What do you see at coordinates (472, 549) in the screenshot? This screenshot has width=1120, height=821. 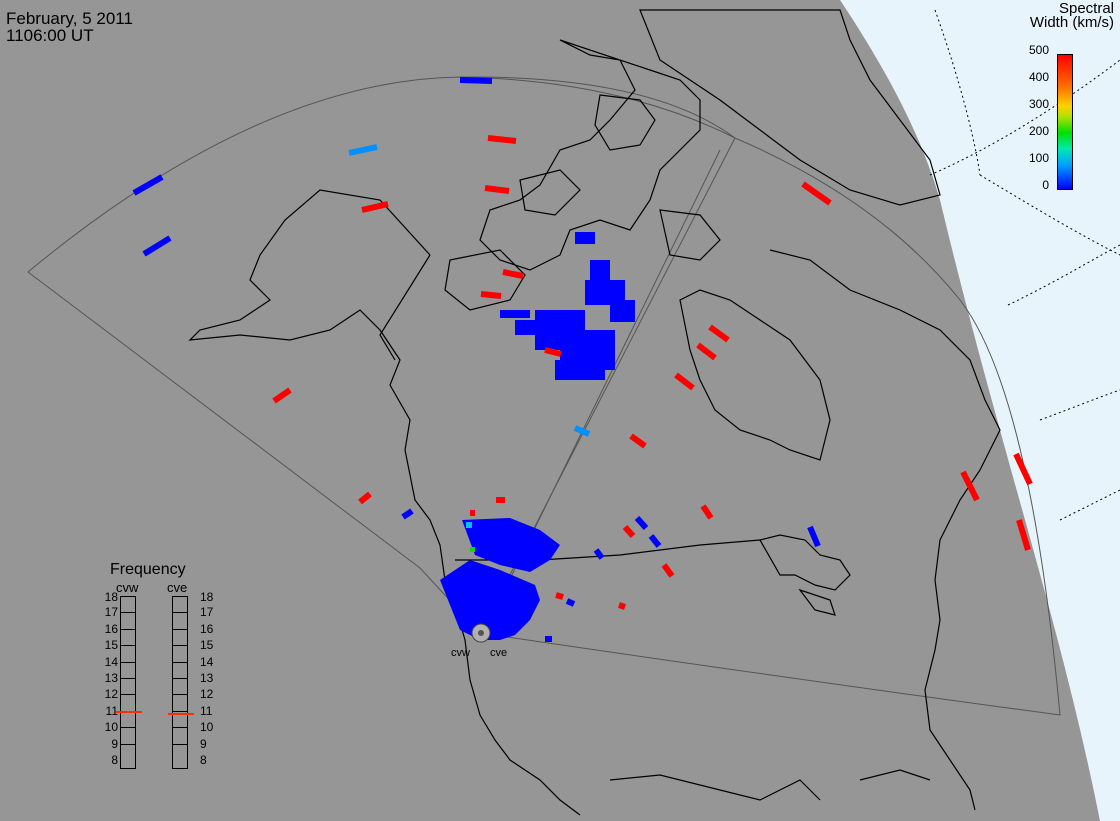 I see `green-cell` at bounding box center [472, 549].